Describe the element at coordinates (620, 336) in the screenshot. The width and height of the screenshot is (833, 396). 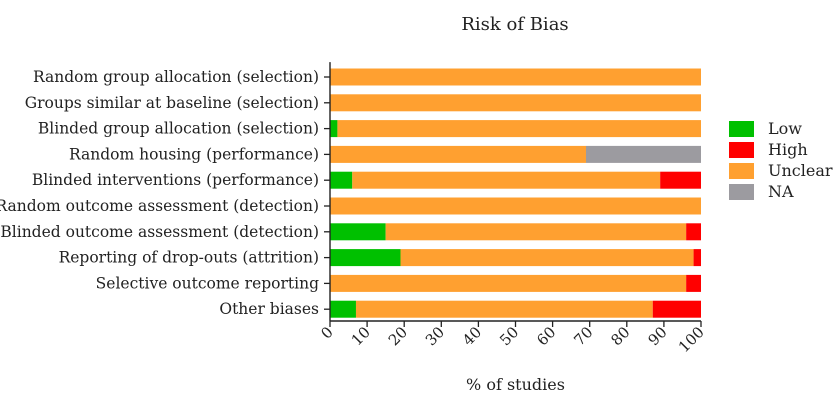
I see `x-tick-label: 80` at that location.